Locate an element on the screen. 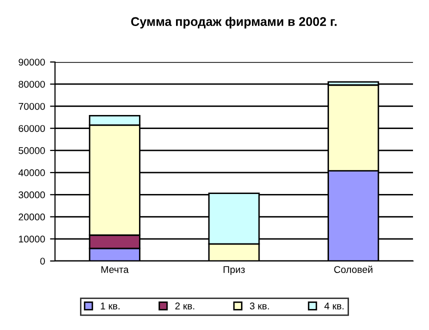 The width and height of the screenshot is (429, 330). y-tick-label: 20000 is located at coordinates (31, 217).